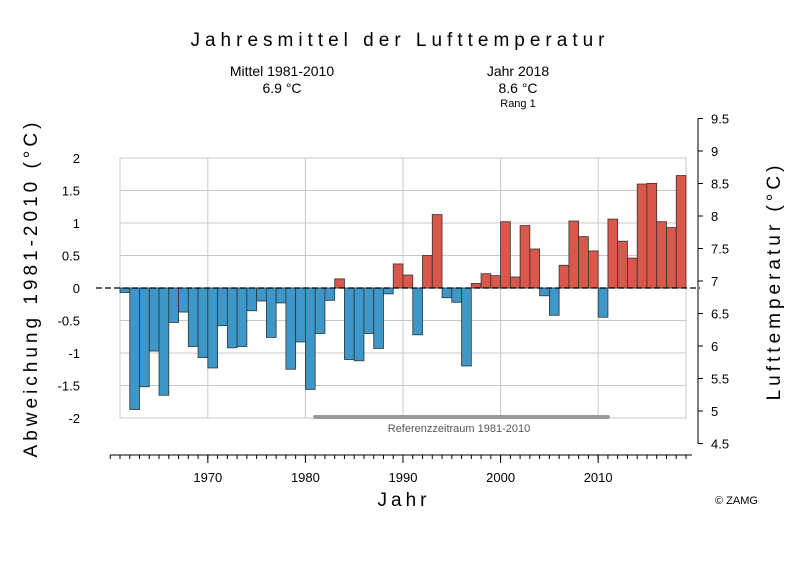  I want to click on bar-2011, so click(613, 253).